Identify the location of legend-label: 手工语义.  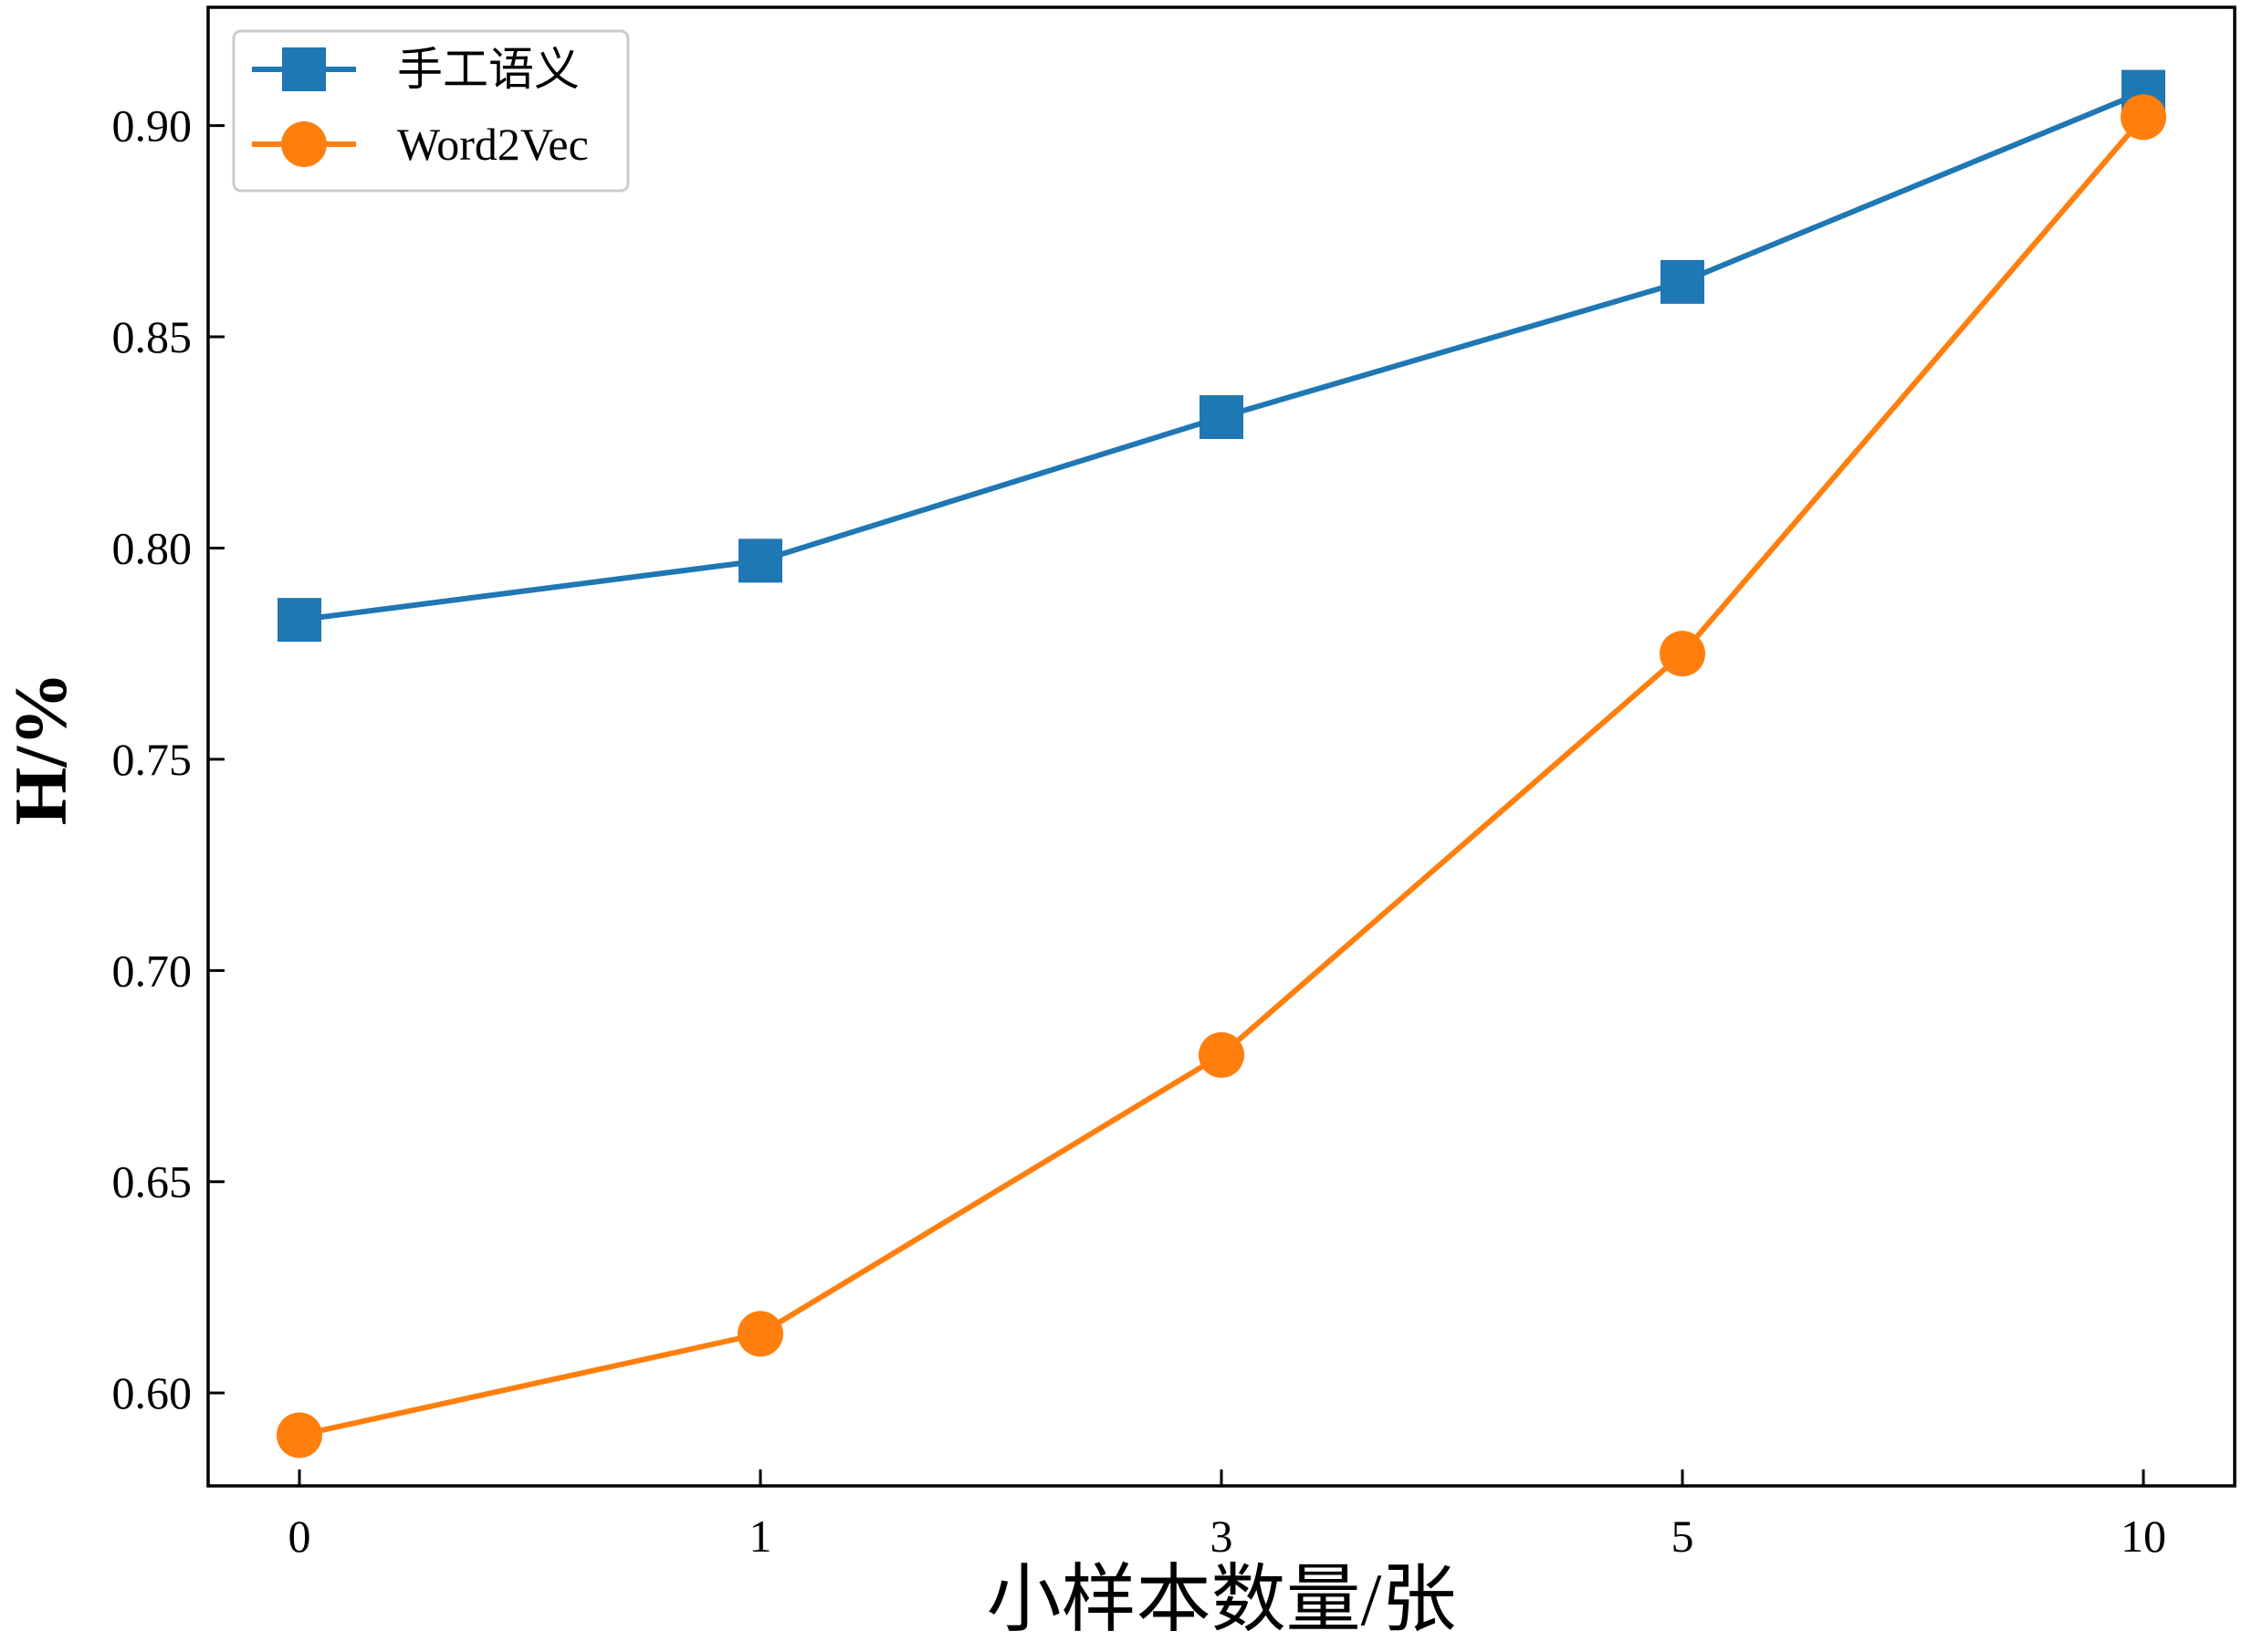
(488, 69).